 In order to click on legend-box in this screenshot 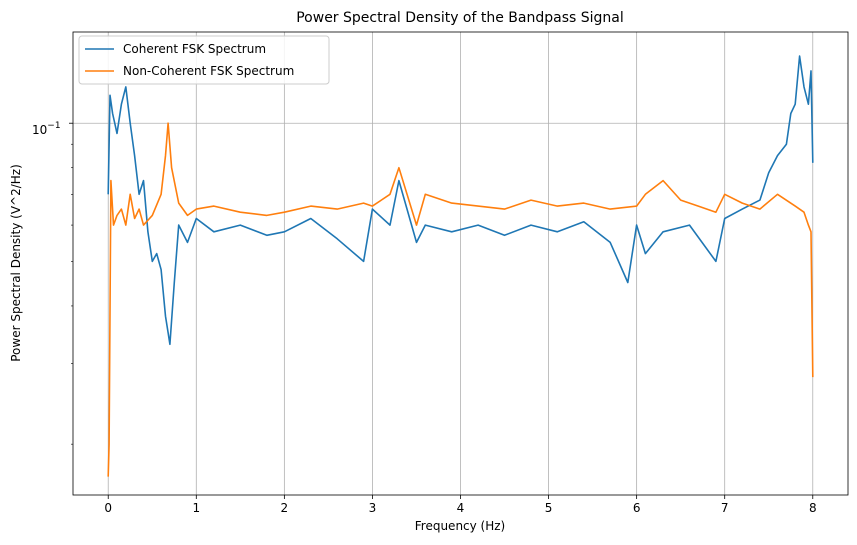, I will do `click(204, 60)`.